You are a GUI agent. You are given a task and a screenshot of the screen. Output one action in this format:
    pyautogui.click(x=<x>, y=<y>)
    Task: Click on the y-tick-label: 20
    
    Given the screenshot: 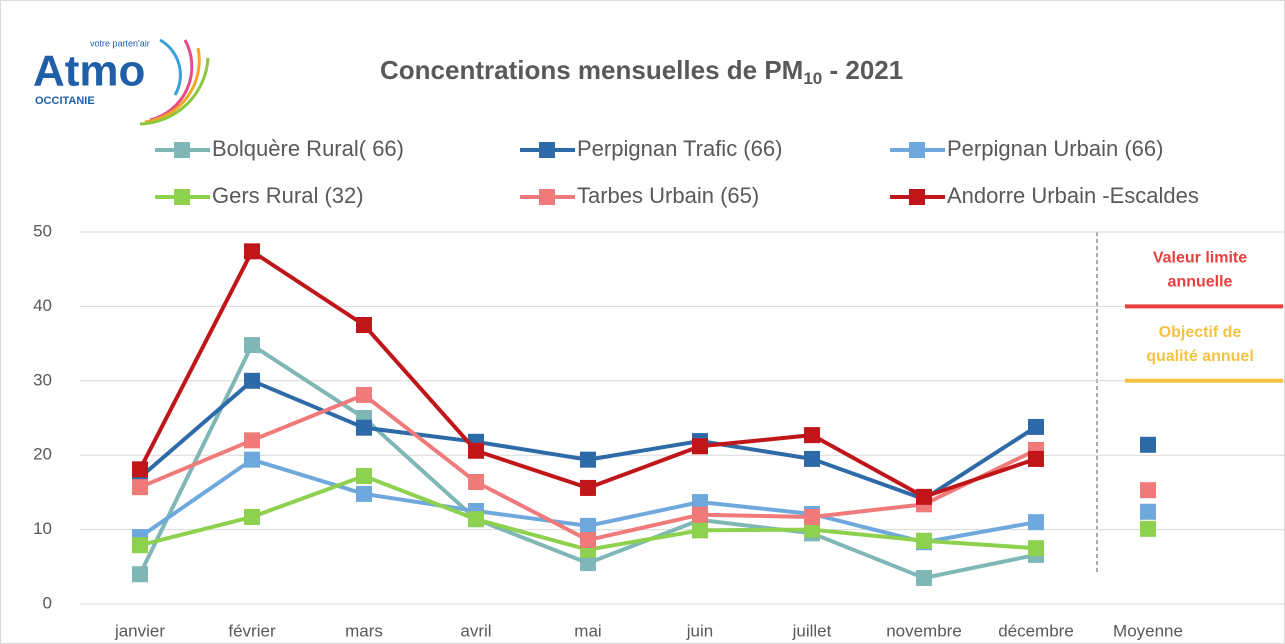 What is the action you would take?
    pyautogui.click(x=42, y=454)
    